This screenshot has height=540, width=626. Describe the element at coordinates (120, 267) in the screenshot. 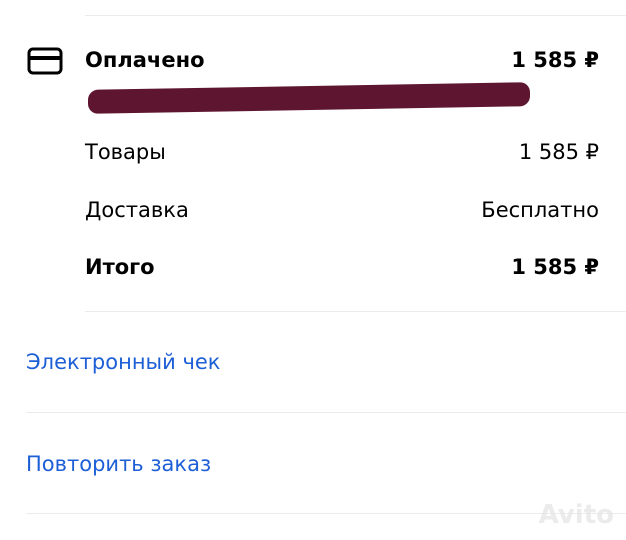

I see `total-label: Итого` at that location.